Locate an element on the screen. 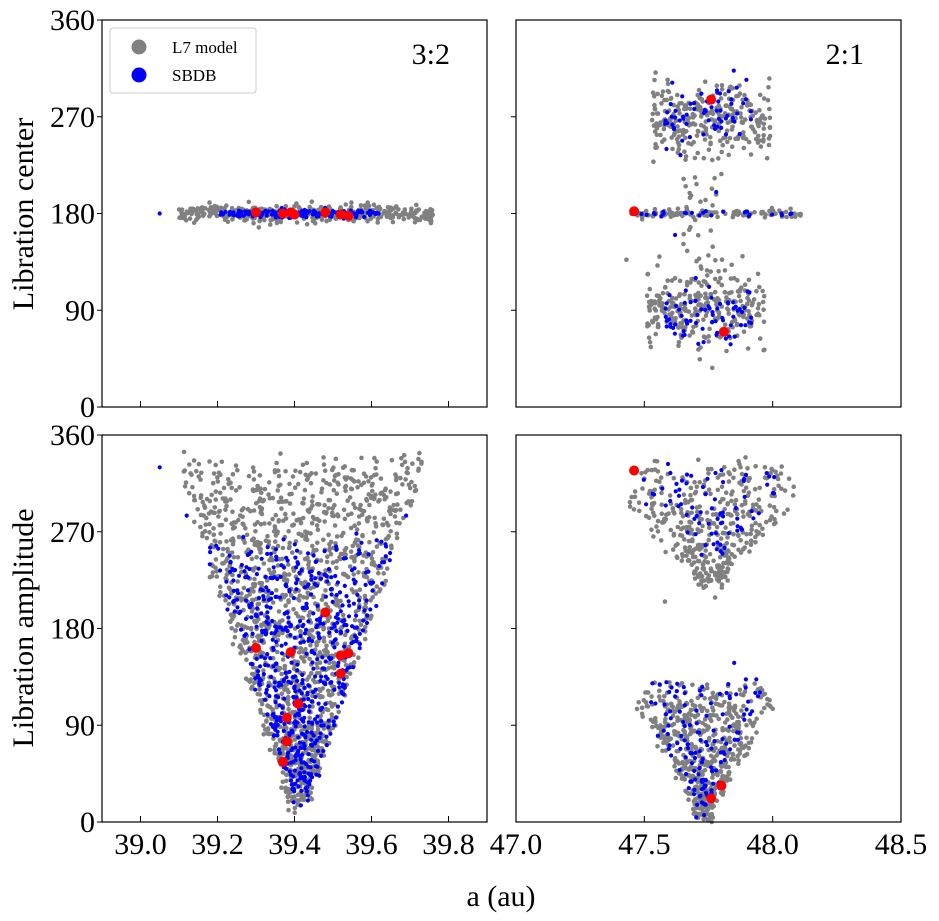 The image size is (939, 921). panel-3-2-center-points is located at coordinates (296, 214).